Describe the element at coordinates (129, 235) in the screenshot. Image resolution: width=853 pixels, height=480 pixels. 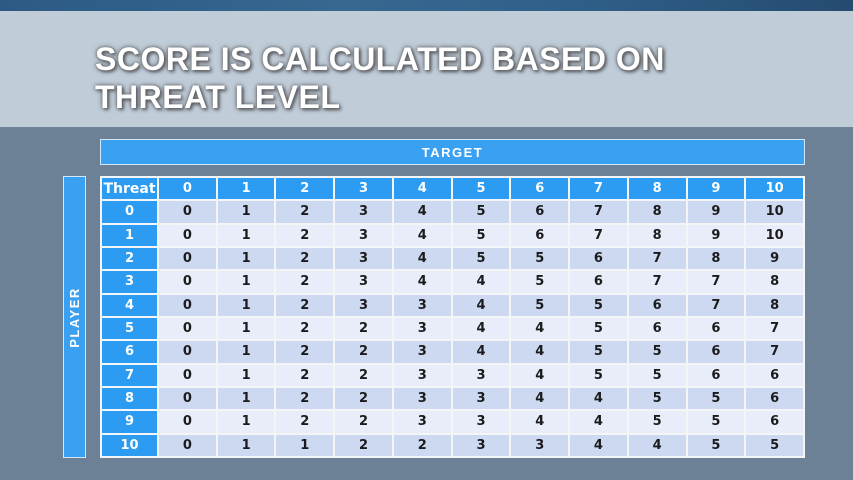
I see `row-header-cell: 1` at that location.